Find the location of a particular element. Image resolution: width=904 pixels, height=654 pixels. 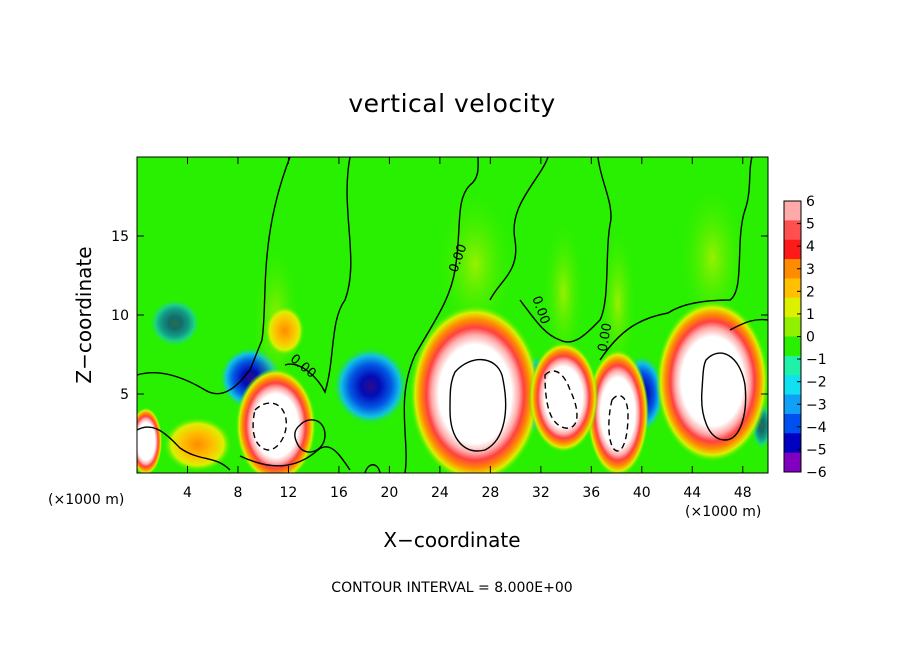

x-tick-label: 16 is located at coordinates (339, 493).